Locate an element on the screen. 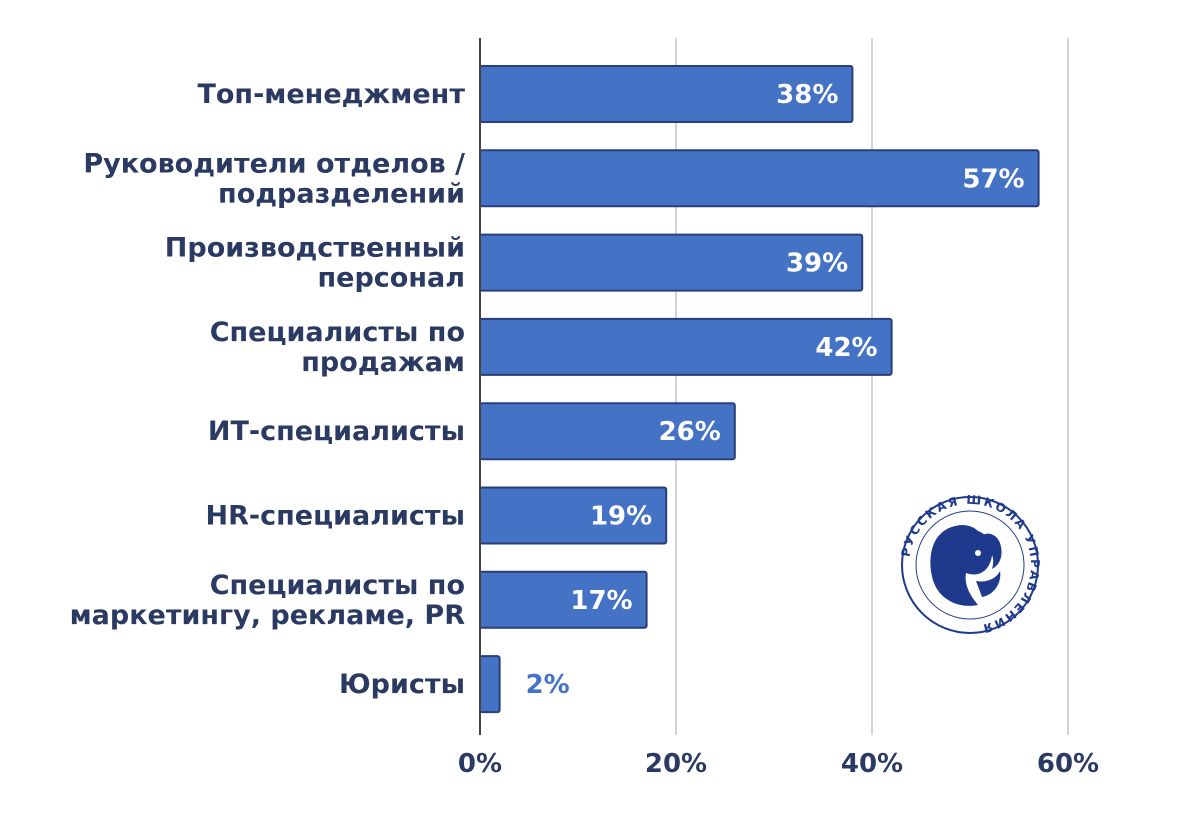 The width and height of the screenshot is (1200, 827). category-label: Топ-менеджмент is located at coordinates (331, 94).